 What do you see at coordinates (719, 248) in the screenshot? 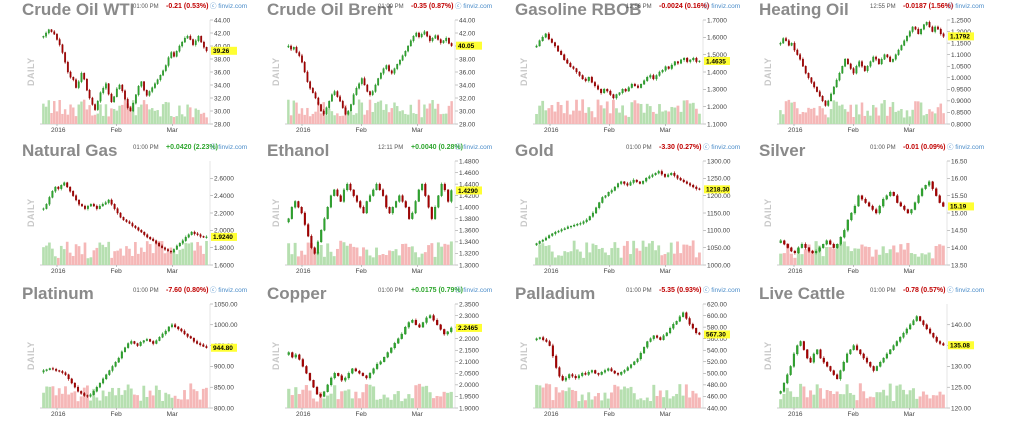
I see `y-tick-label: 1050.00` at bounding box center [719, 248].